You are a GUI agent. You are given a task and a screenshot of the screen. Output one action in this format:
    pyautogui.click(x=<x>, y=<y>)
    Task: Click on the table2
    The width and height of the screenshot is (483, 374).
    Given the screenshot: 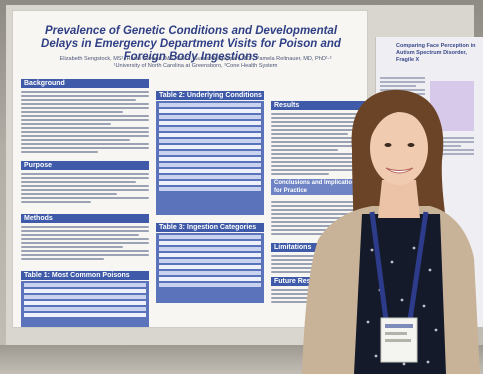 What is the action you would take?
    pyautogui.click(x=210, y=158)
    